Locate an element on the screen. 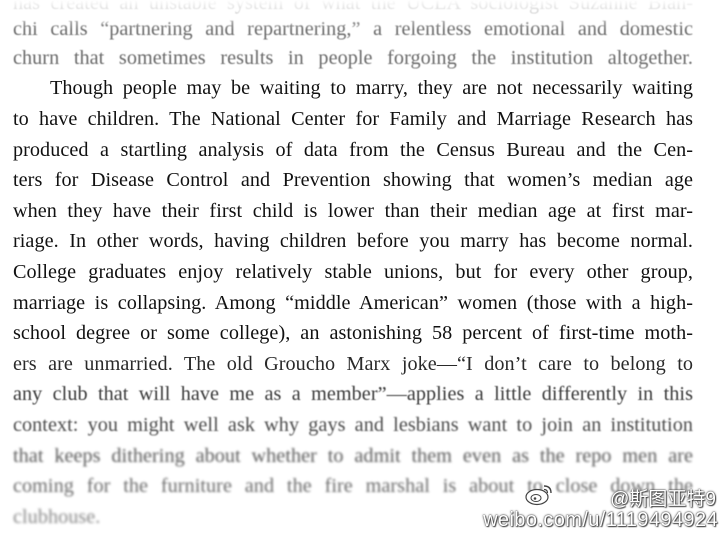 Image resolution: width=724 pixels, height=539 pixels. weibo-logo-icon is located at coordinates (538, 495).